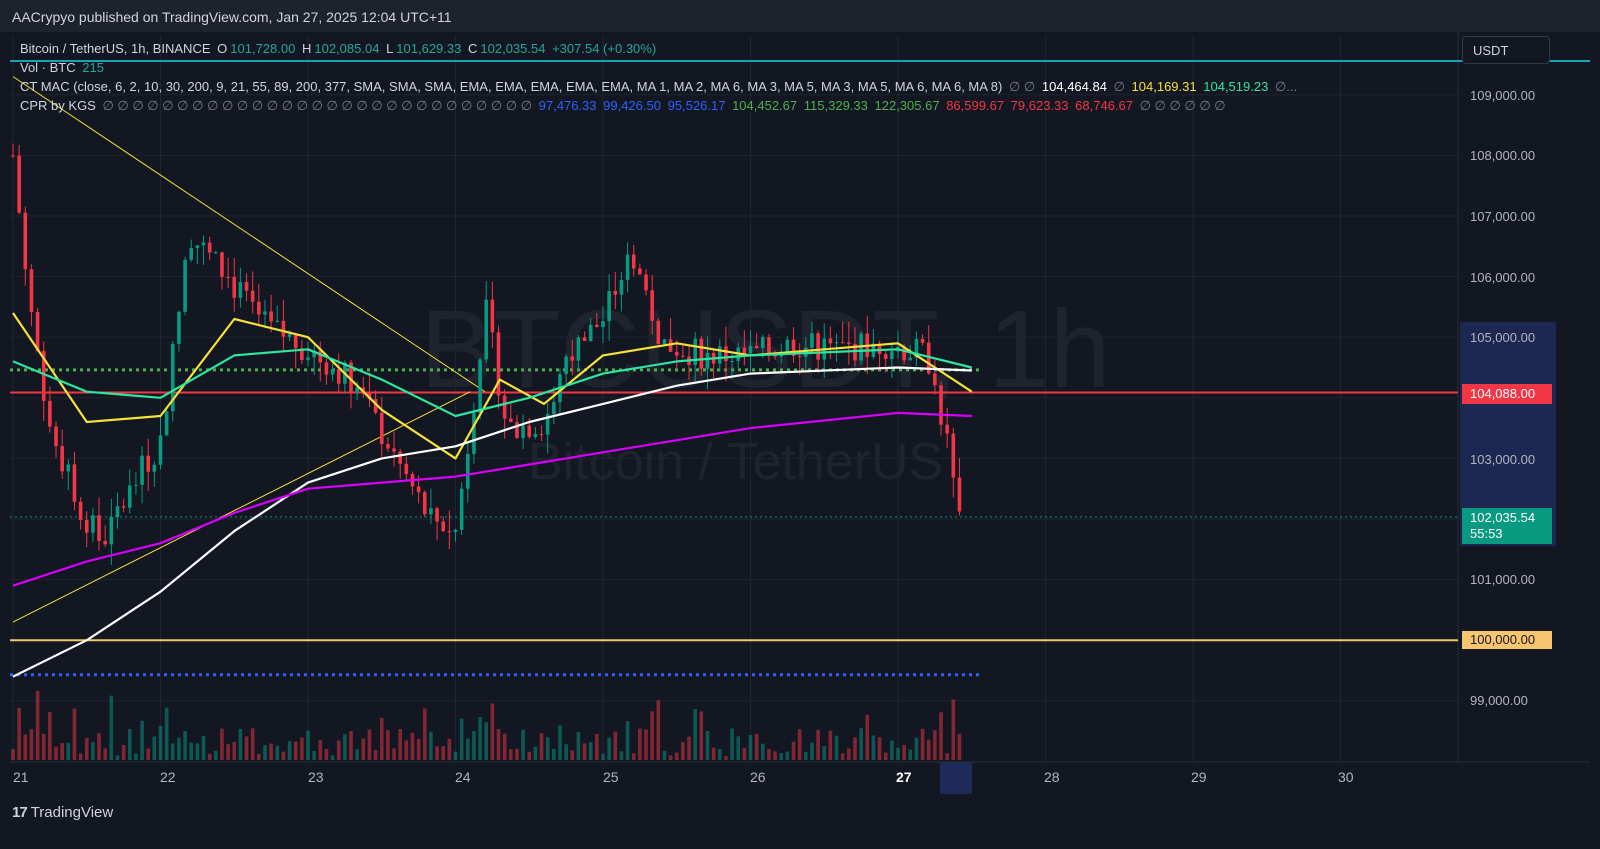 The height and width of the screenshot is (849, 1600). What do you see at coordinates (1022, 86) in the screenshot?
I see `ctmac-placeholders: ∅ ∅` at bounding box center [1022, 86].